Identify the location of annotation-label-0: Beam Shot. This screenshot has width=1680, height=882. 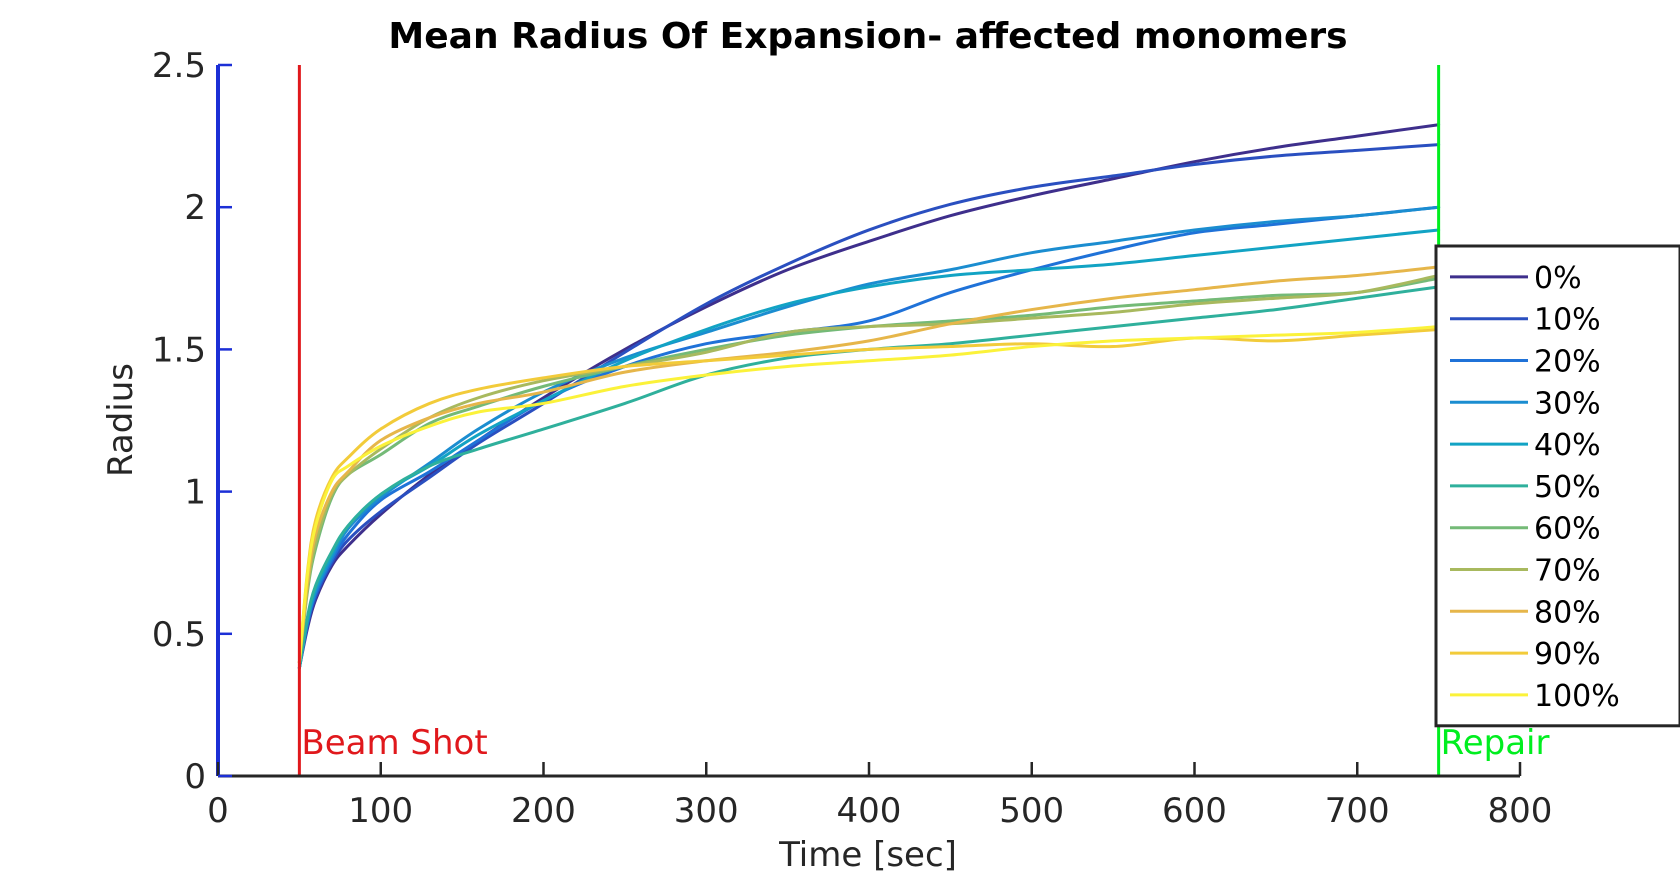
(394, 743).